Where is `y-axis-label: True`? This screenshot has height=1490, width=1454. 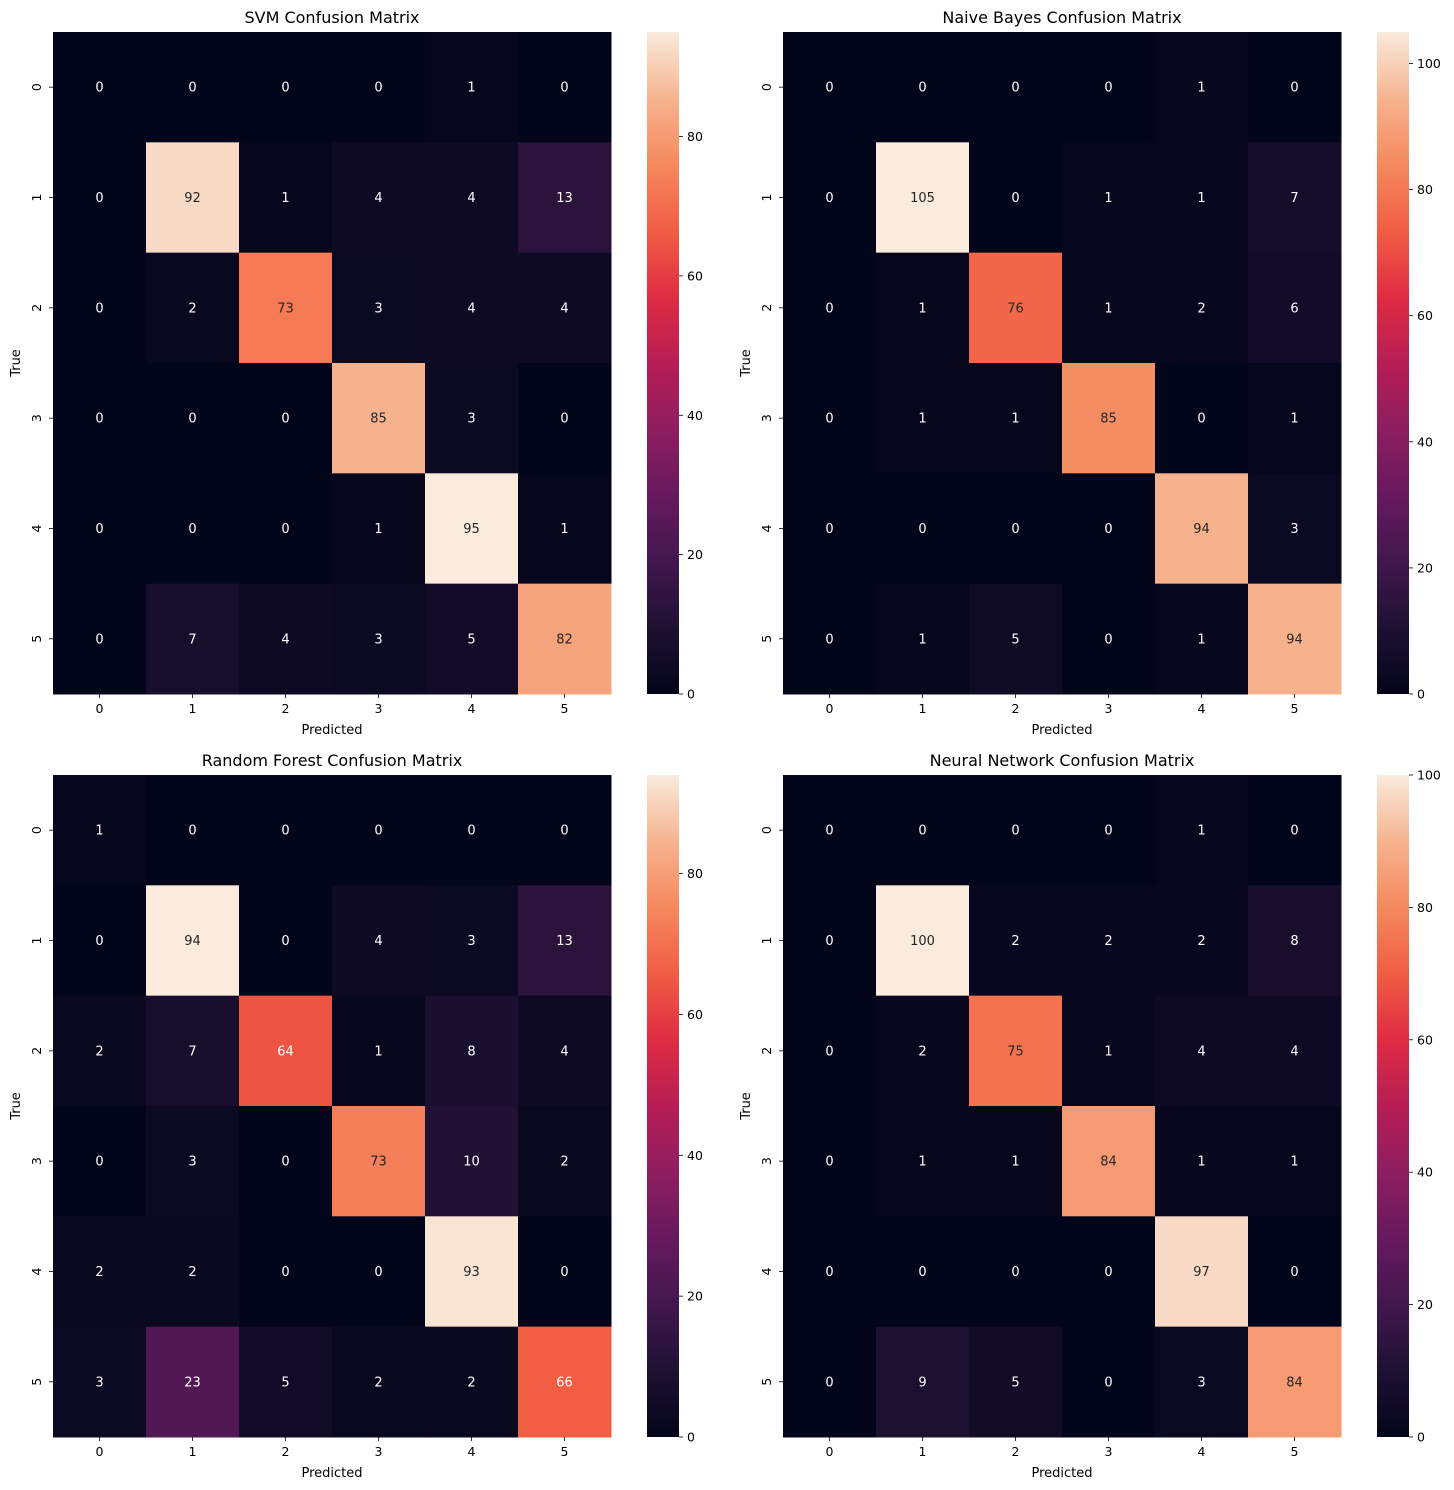
y-axis-label: True is located at coordinates (746, 363).